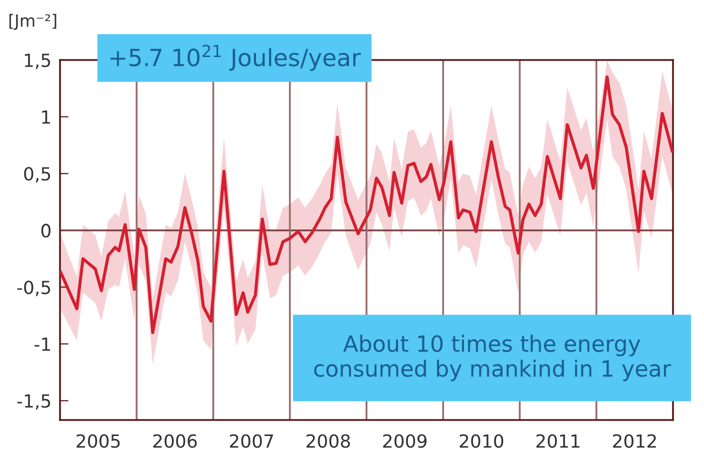 The width and height of the screenshot is (704, 457). I want to click on y-tick-label: -1, so click(42, 344).